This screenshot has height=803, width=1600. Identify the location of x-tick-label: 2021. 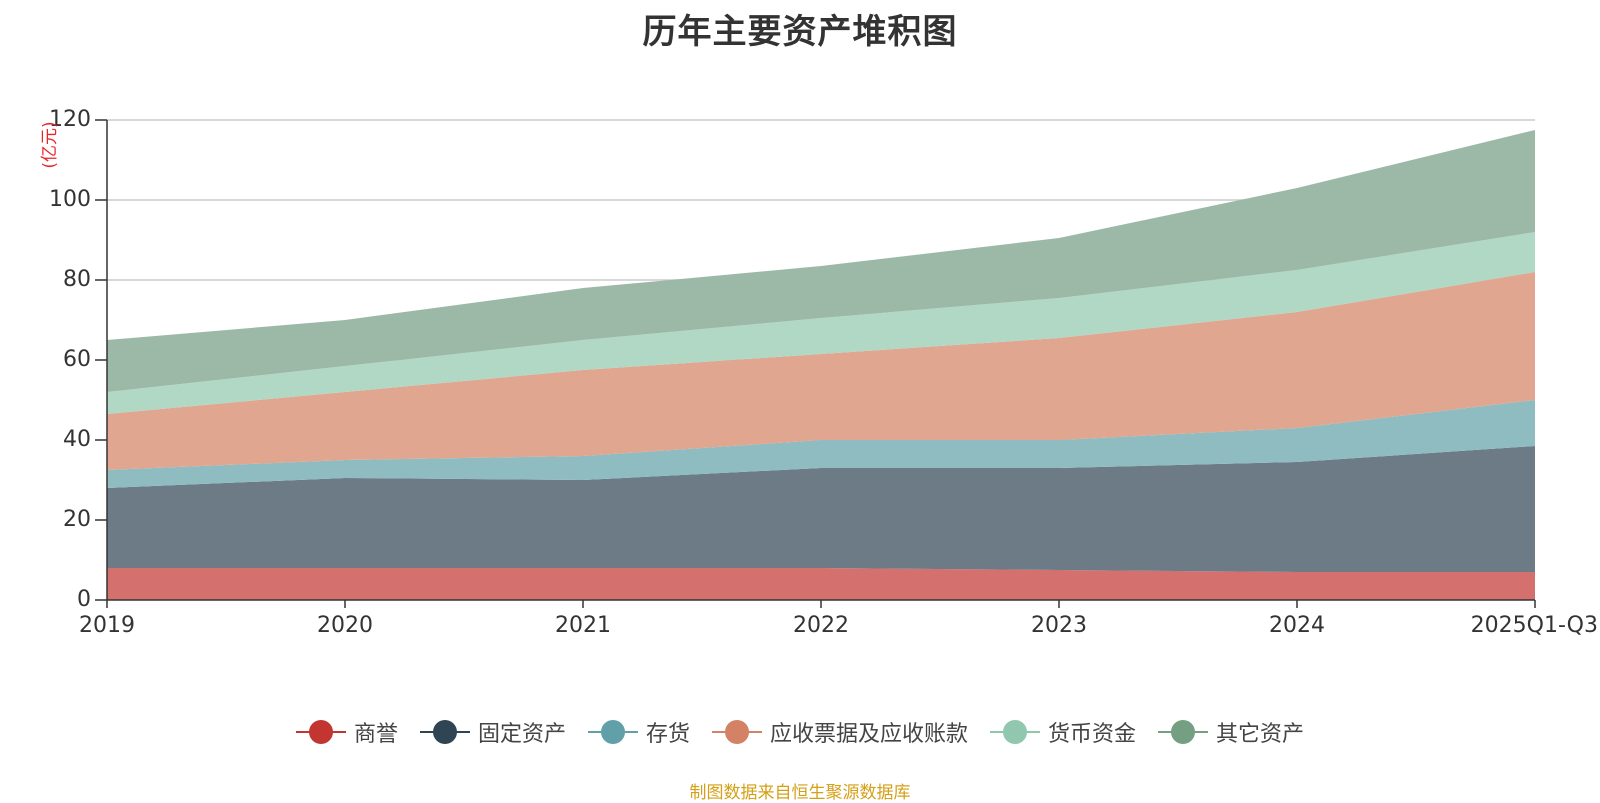
(583, 625).